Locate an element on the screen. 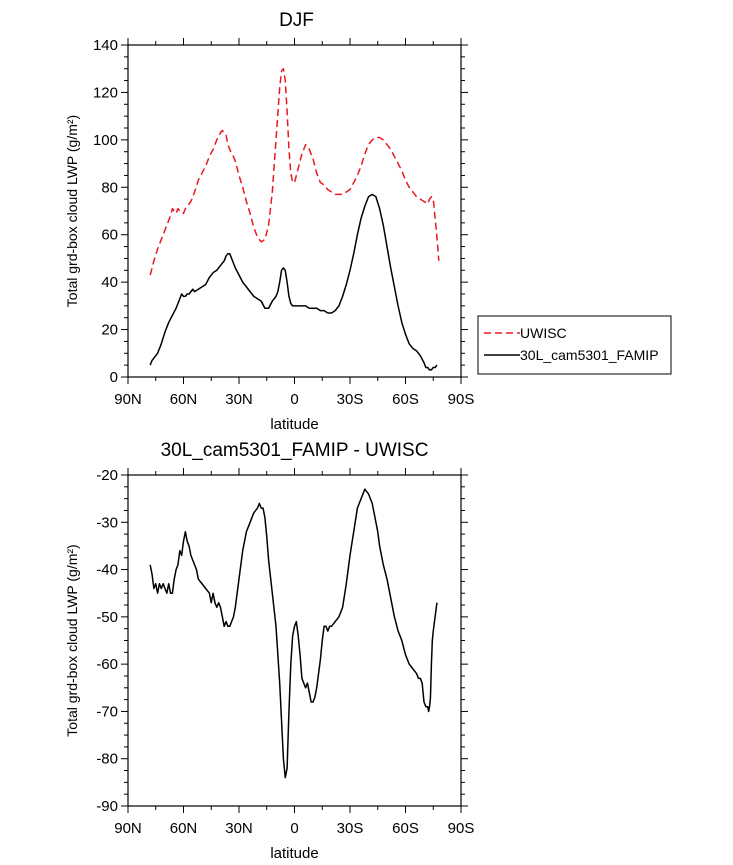 Image resolution: width=733 pixels, height=865 pixels. y-tick-label: -60 is located at coordinates (107, 664).